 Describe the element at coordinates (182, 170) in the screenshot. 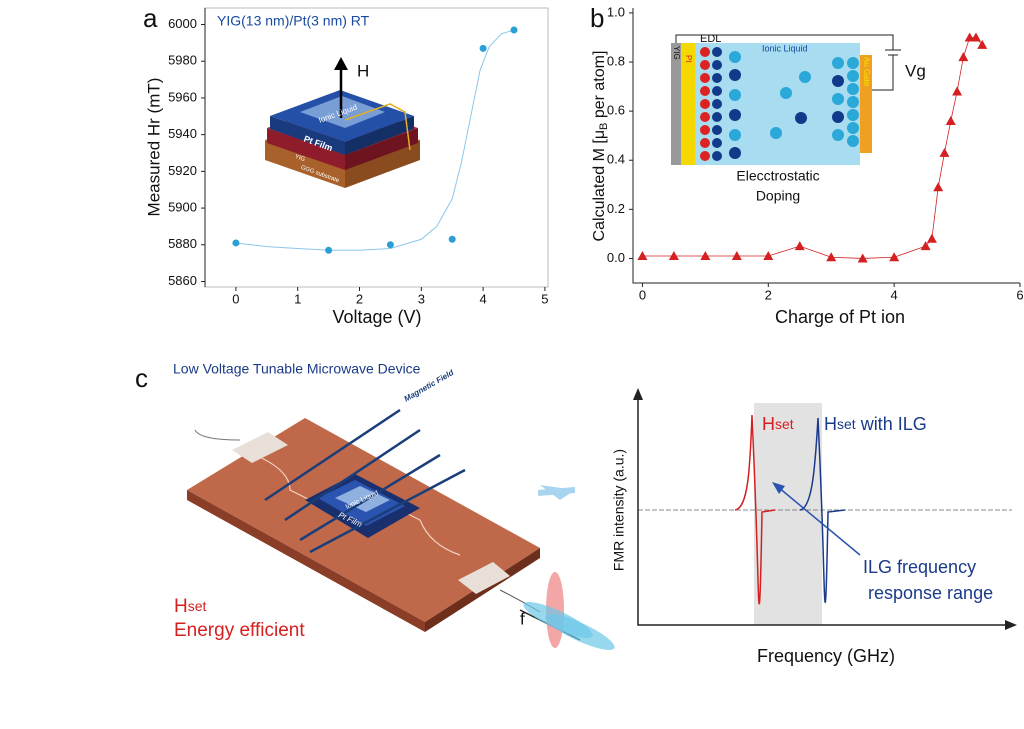

I see `y-tick-label: 5920` at that location.